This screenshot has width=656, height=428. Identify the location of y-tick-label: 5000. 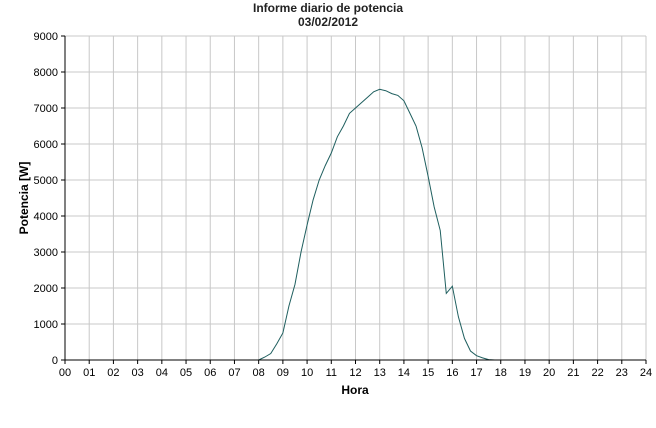
(46, 181).